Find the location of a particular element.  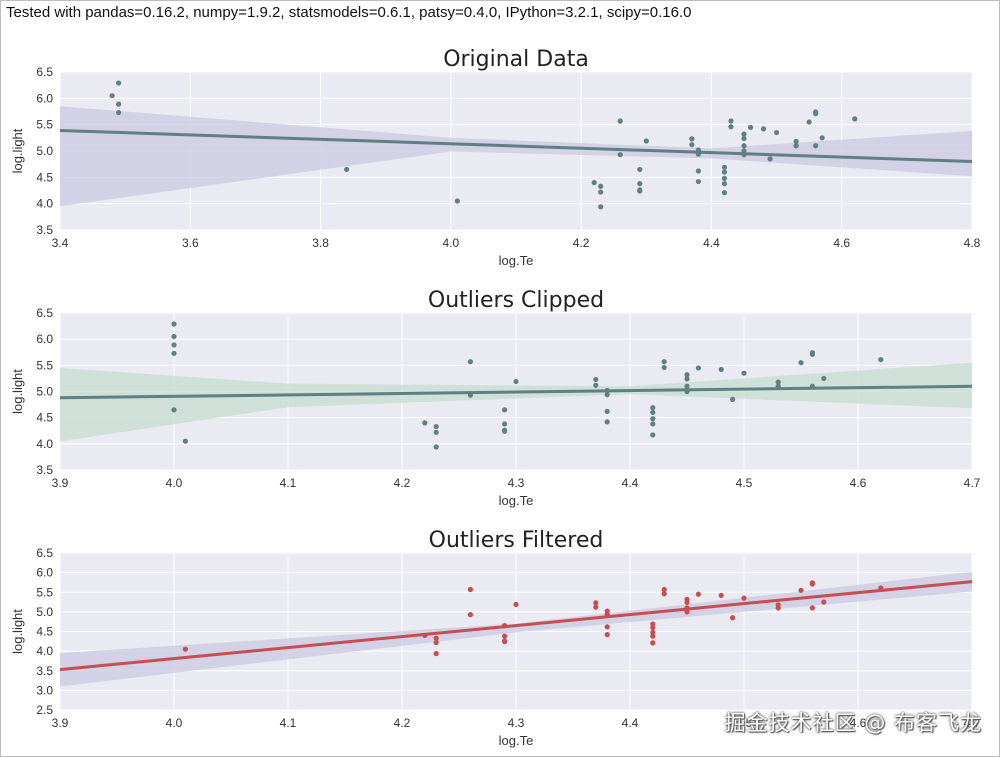

y-tick-label: 4.5 is located at coordinates (44, 418).